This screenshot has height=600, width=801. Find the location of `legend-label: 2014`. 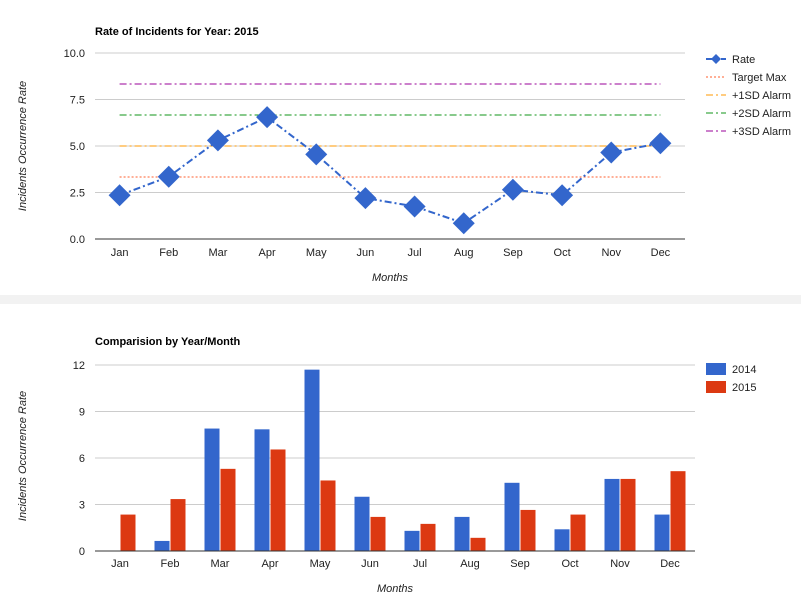

legend-label: 2014 is located at coordinates (744, 370).